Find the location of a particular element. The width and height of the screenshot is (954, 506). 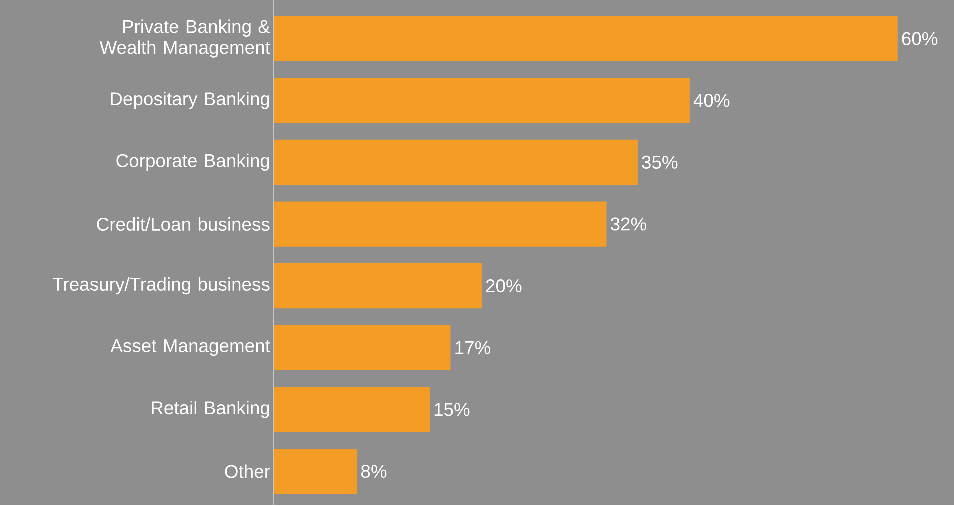

data-label: 40% is located at coordinates (712, 101).